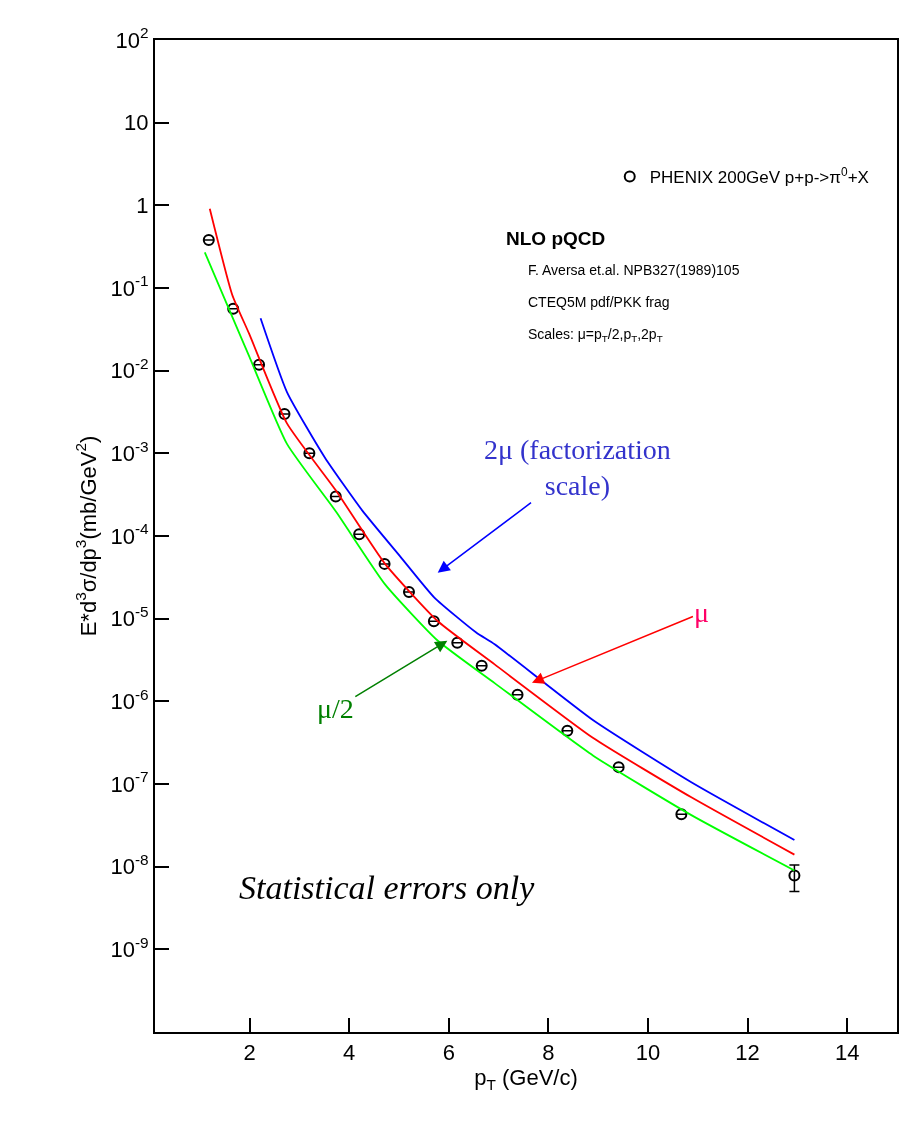 This screenshot has height=1122, width=907. Describe the element at coordinates (249, 1053) in the screenshot. I see `x-tick-label: 2` at that location.